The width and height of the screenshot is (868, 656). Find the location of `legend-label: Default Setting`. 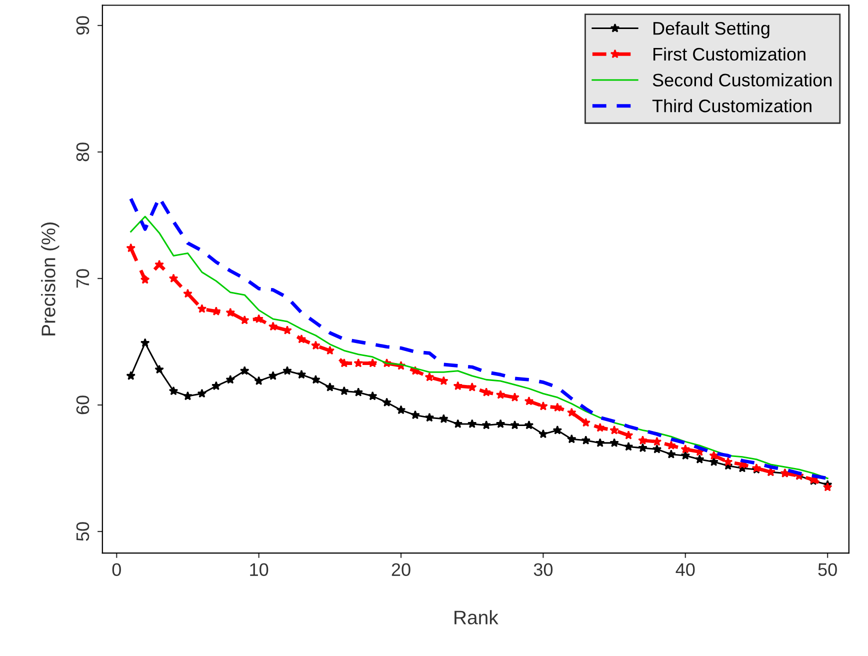

legend-label: Default Setting is located at coordinates (711, 30).